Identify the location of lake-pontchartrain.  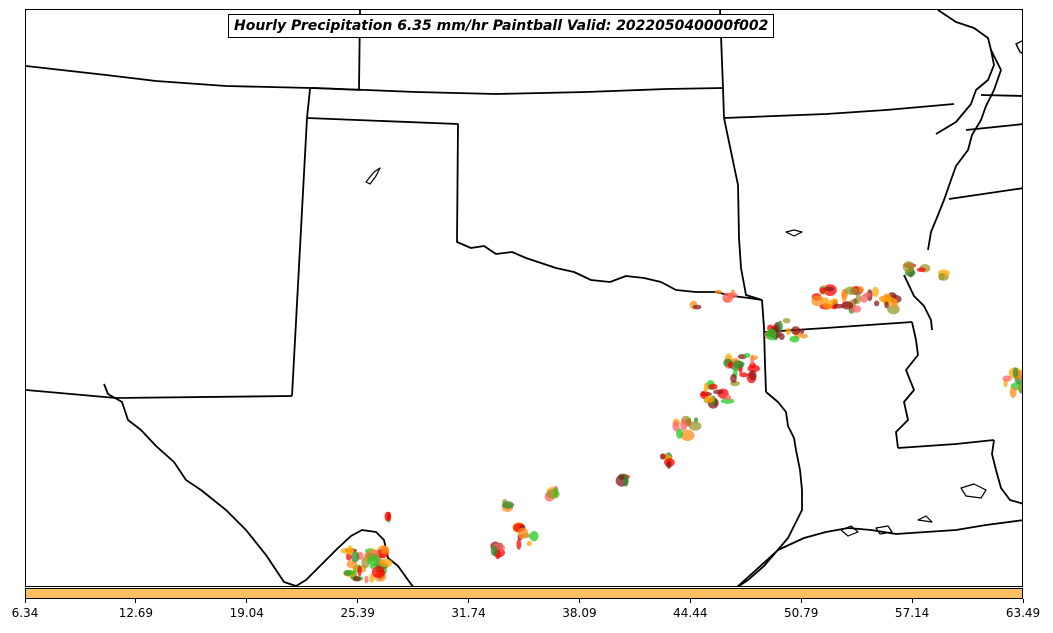
(973, 491).